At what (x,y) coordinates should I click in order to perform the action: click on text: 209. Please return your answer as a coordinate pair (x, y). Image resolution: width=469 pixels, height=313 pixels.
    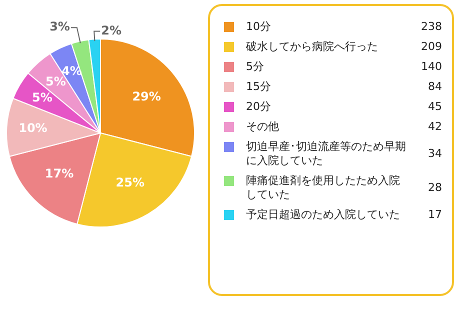
    Looking at the image, I should click on (431, 47).